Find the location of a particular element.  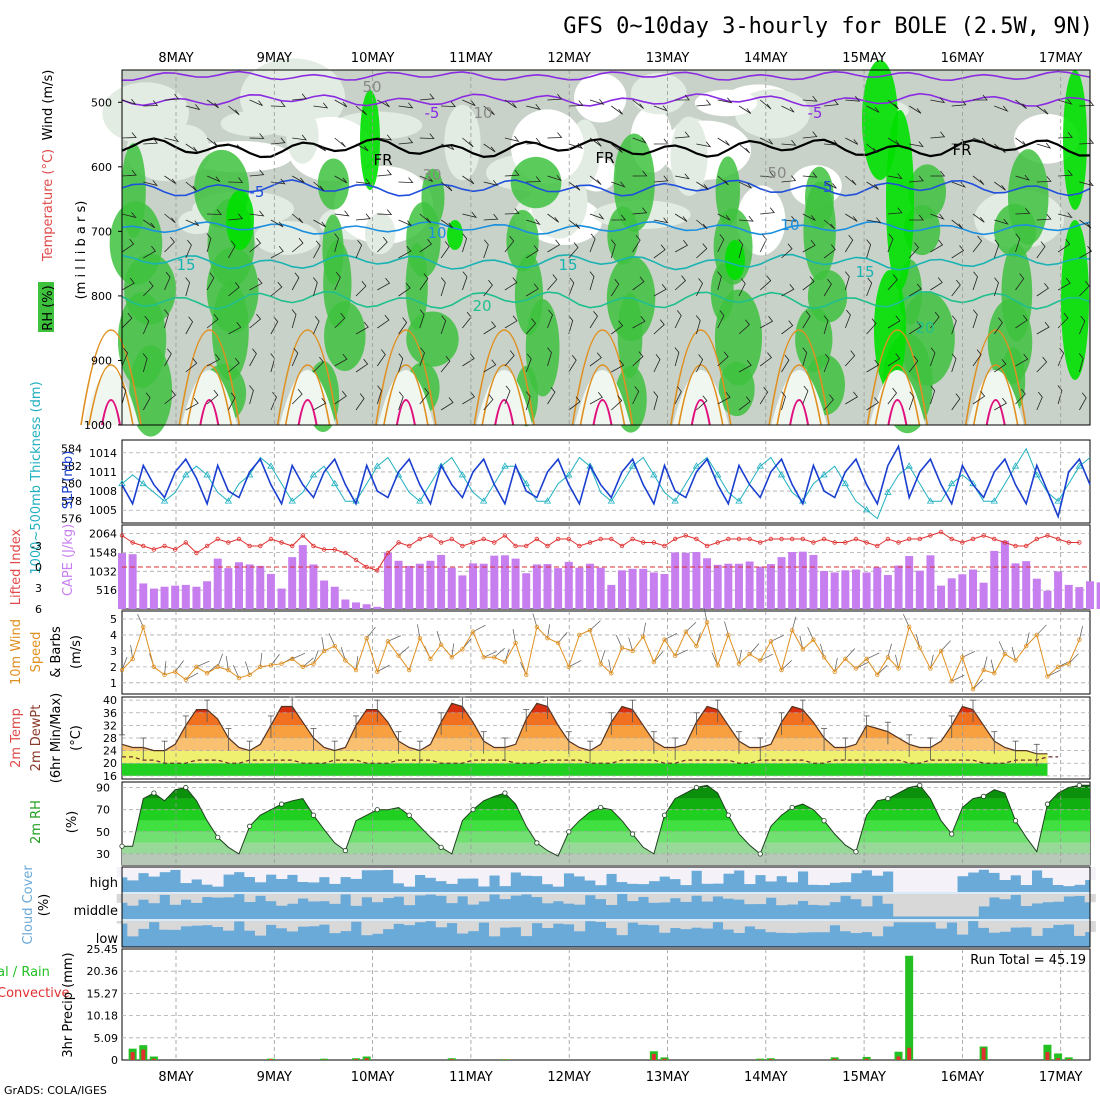

boundary-layer-dome is located at coordinates (897, 397).